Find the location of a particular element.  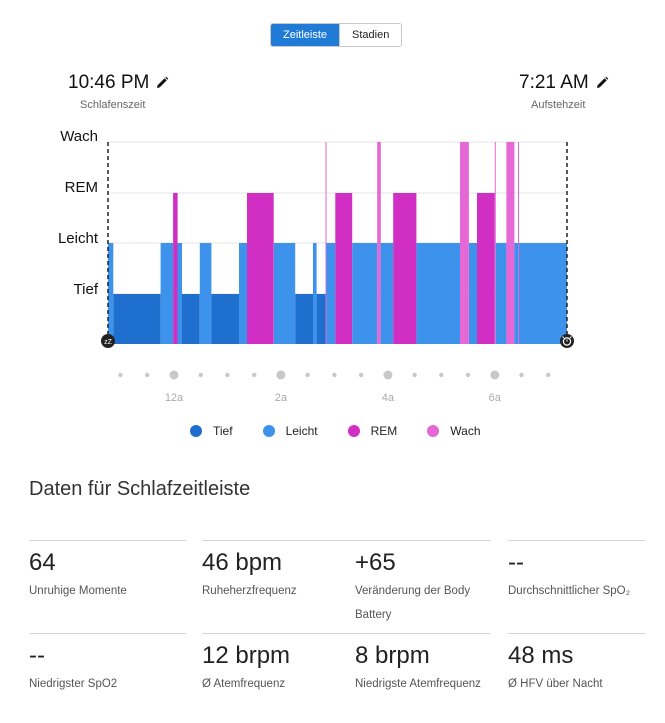

metric-label: Veränderung der Body Battery is located at coordinates (413, 603).